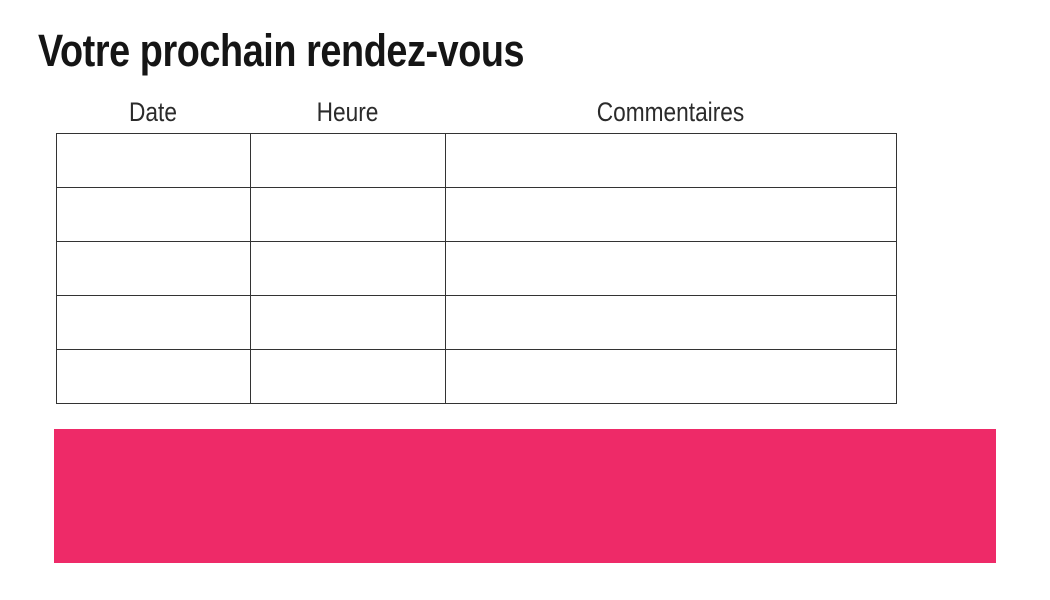  I want to click on page-title: Votre prochain rendez-vous, so click(281, 50).